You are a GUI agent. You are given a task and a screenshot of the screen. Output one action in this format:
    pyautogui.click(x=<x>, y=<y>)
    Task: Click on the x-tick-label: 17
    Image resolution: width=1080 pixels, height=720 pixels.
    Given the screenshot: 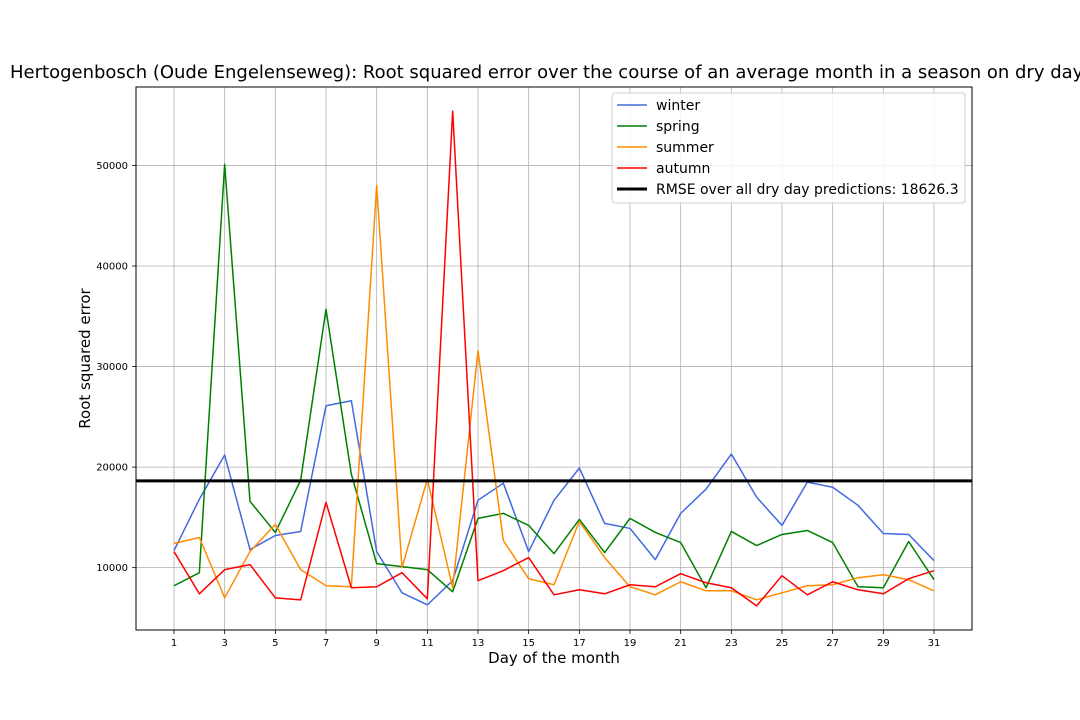 What is the action you would take?
    pyautogui.click(x=579, y=643)
    